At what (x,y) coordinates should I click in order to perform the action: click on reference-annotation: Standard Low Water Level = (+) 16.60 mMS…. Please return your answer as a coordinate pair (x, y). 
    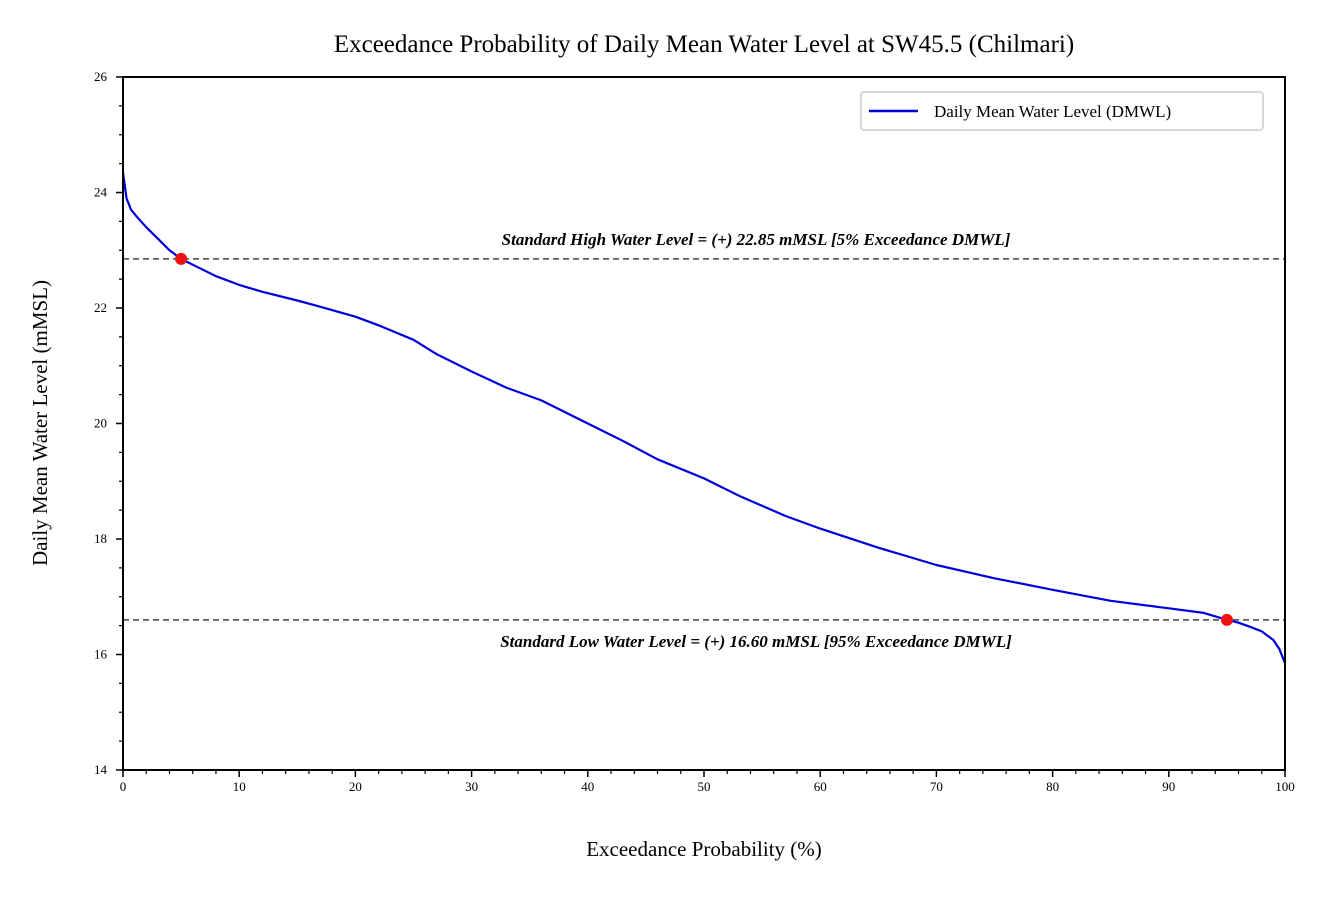
    Looking at the image, I should click on (756, 641).